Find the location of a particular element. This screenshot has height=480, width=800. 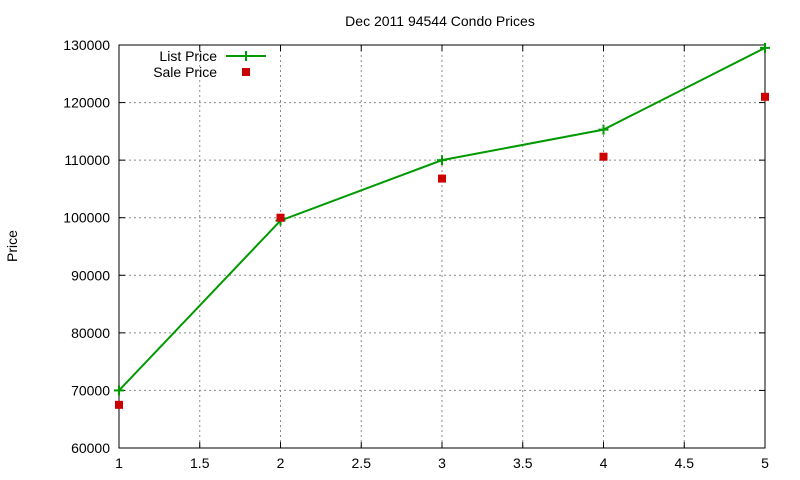

x-tick-label: 1.5 is located at coordinates (200, 463).